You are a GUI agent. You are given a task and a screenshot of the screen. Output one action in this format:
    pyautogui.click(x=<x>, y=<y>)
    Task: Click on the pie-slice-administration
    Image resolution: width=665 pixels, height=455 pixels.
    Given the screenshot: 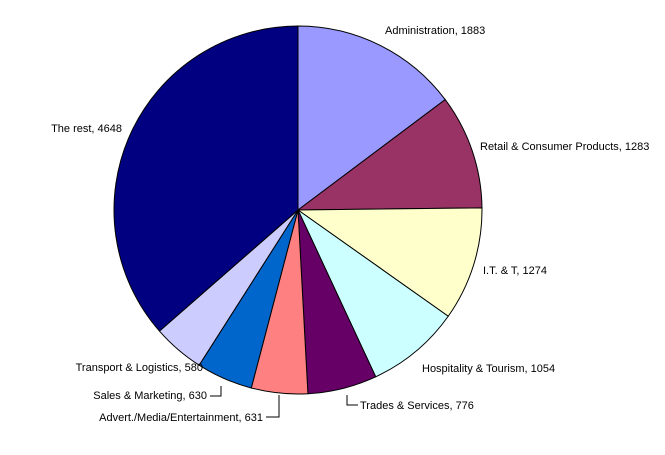 What is the action you would take?
    pyautogui.click(x=371, y=118)
    